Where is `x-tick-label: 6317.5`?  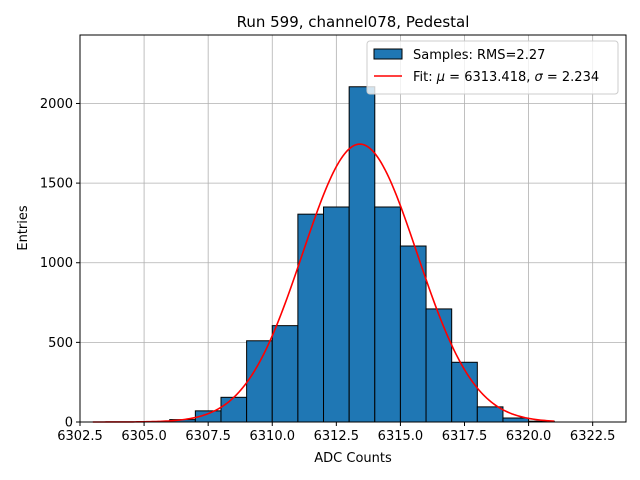
x-tick-label: 6317.5 is located at coordinates (465, 436).